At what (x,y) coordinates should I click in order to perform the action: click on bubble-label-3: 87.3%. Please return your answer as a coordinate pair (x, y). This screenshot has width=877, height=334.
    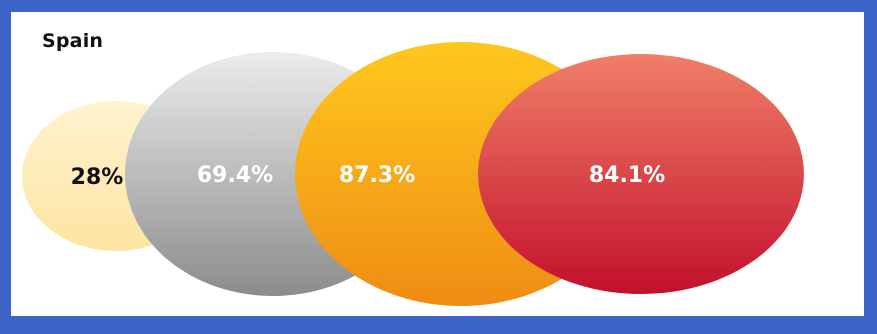
    Looking at the image, I should click on (377, 175).